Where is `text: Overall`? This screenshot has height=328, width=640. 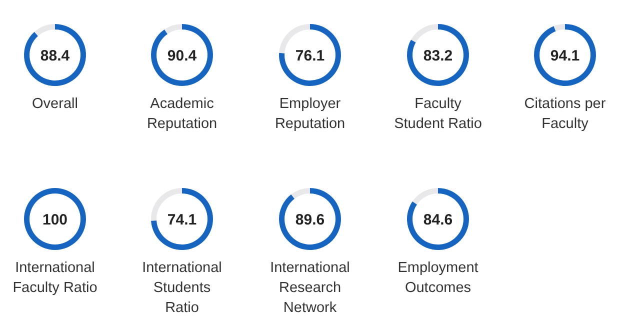 text: Overall is located at coordinates (55, 104).